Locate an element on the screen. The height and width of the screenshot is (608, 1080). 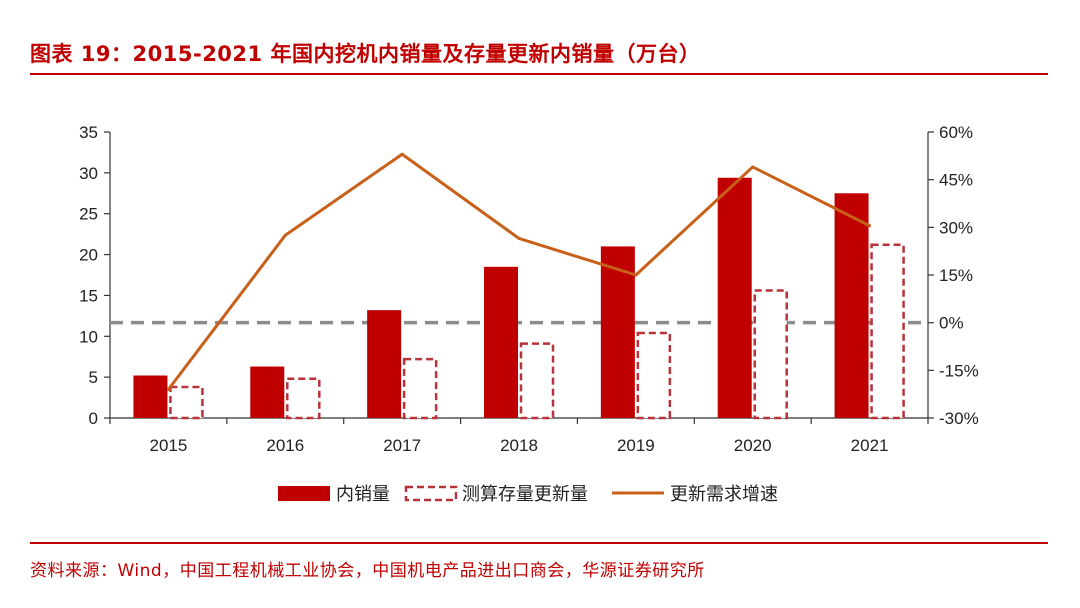
y-right-tick-label: 30% is located at coordinates (956, 227).